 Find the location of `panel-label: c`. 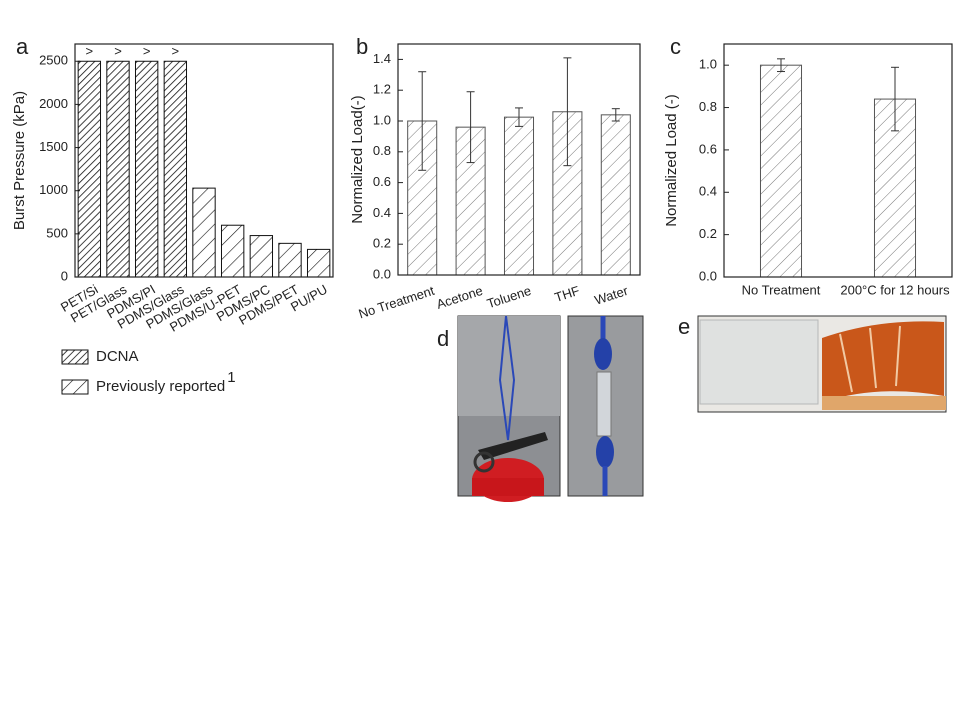

panel-label: c is located at coordinates (675, 46).